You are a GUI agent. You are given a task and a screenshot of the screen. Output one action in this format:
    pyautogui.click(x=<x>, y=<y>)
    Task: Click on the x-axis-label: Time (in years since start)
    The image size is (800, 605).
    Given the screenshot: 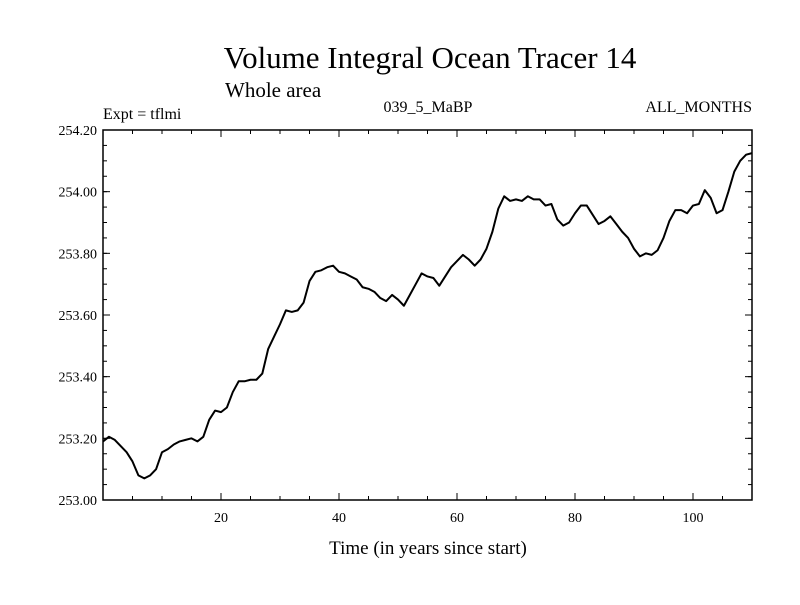 What is the action you would take?
    pyautogui.click(x=428, y=548)
    